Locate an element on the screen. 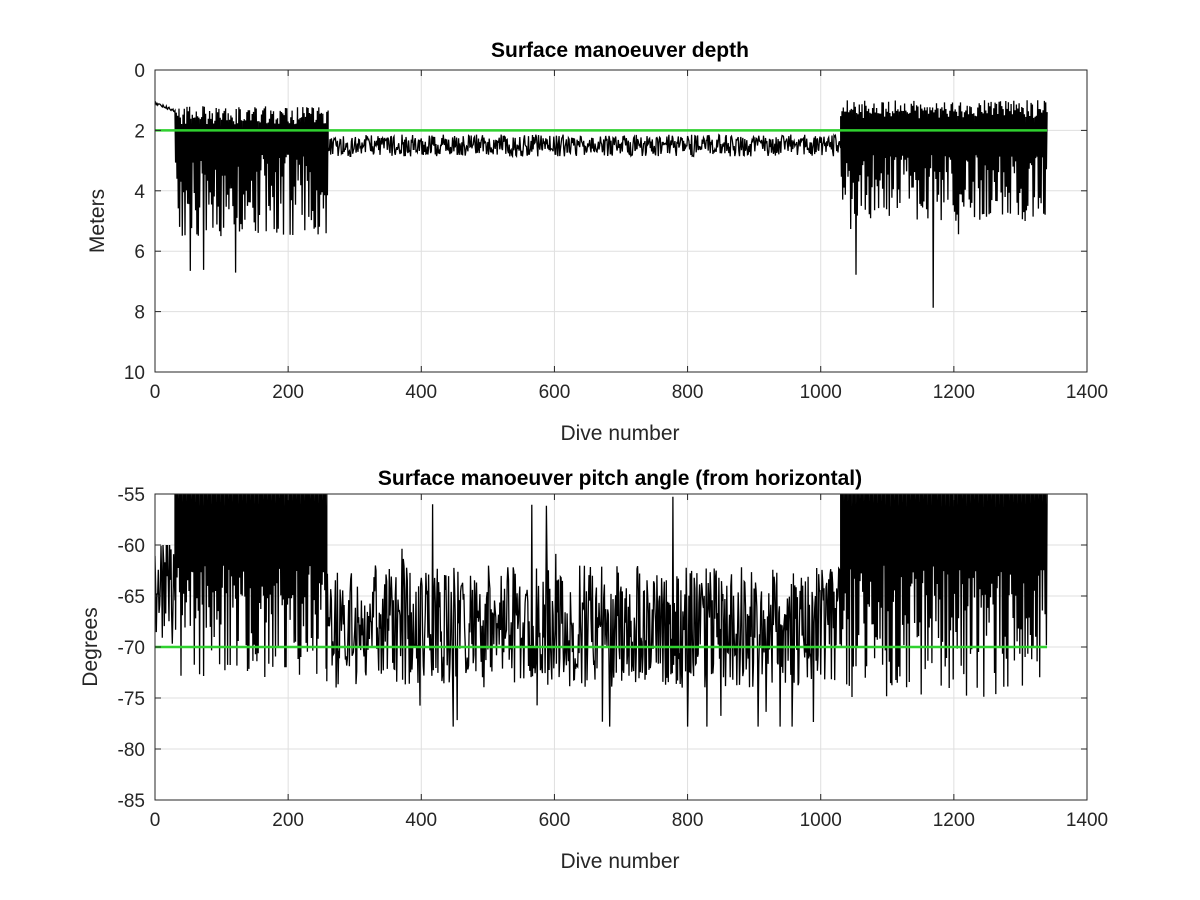 This screenshot has width=1200, height=900. y-tick-label: -75 is located at coordinates (131, 699).